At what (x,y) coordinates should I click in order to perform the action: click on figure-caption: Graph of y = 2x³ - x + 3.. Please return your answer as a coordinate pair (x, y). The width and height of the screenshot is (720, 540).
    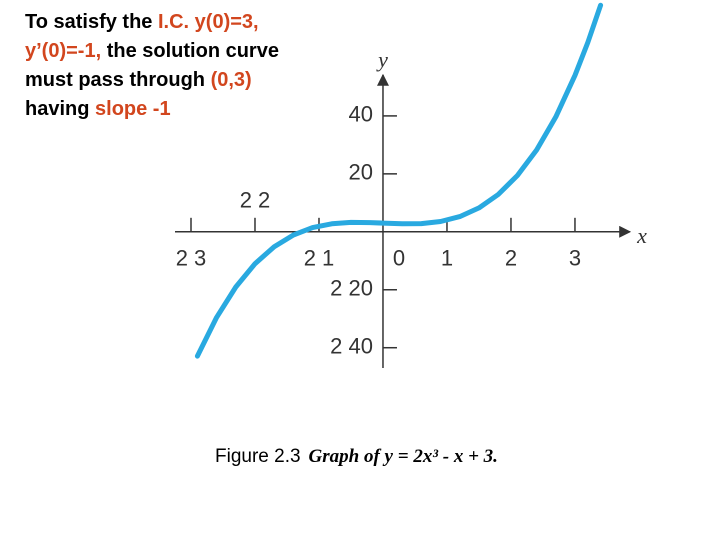
    Looking at the image, I should click on (403, 456).